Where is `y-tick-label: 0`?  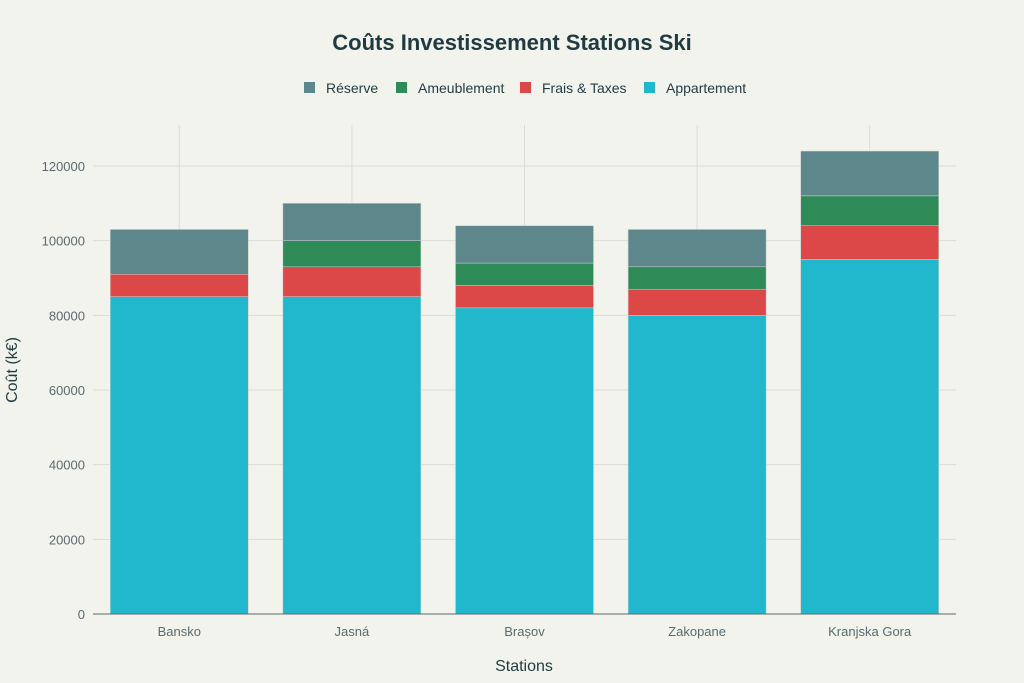
y-tick-label: 0 is located at coordinates (81, 614).